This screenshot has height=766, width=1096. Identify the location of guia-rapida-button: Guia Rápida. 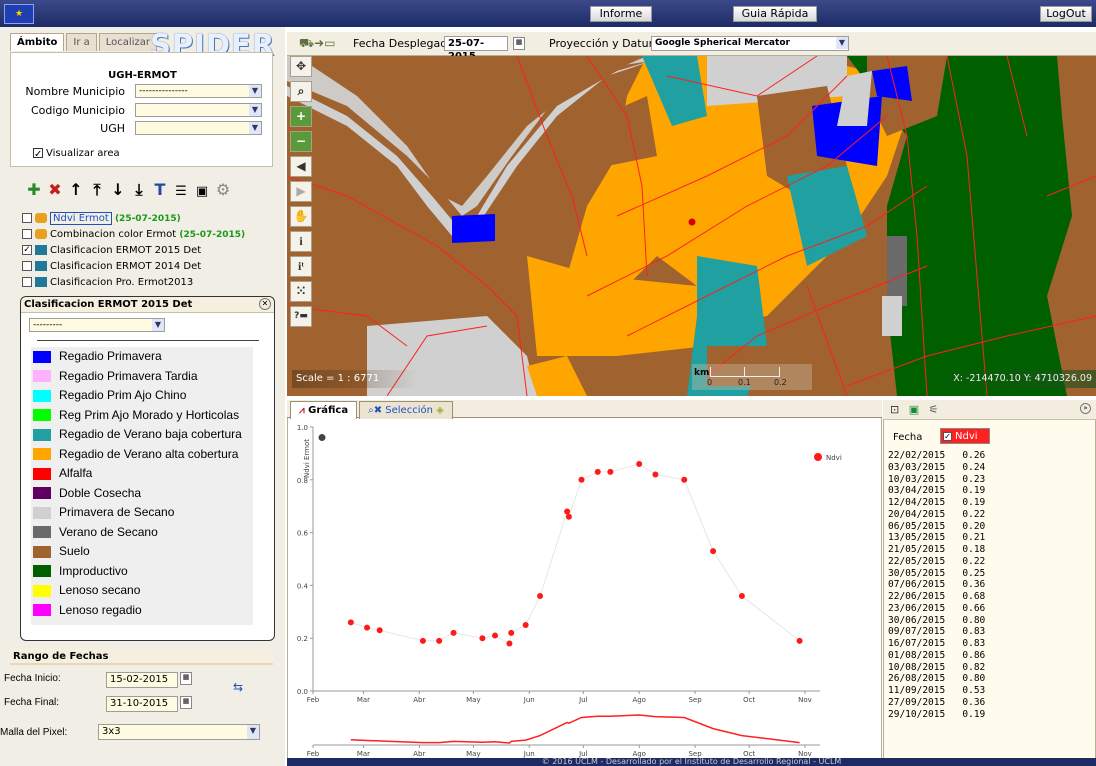
(775, 14).